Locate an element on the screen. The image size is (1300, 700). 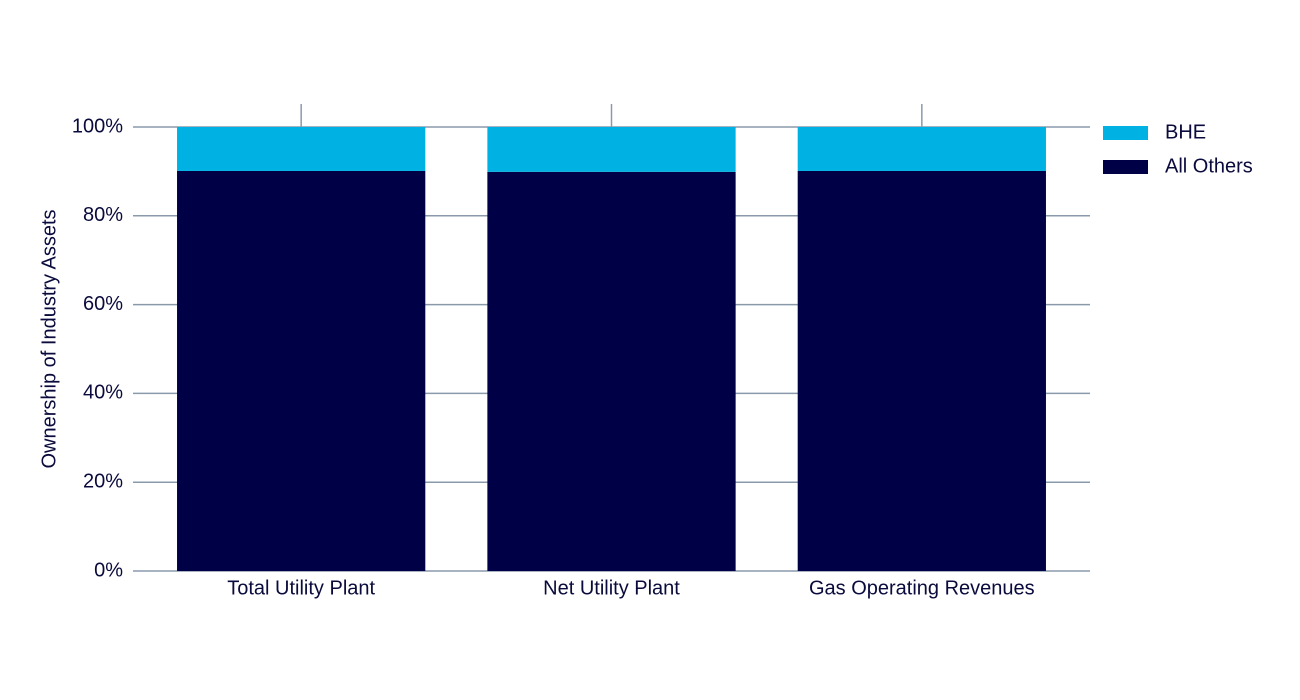
legend-label: All Others is located at coordinates (1209, 166).